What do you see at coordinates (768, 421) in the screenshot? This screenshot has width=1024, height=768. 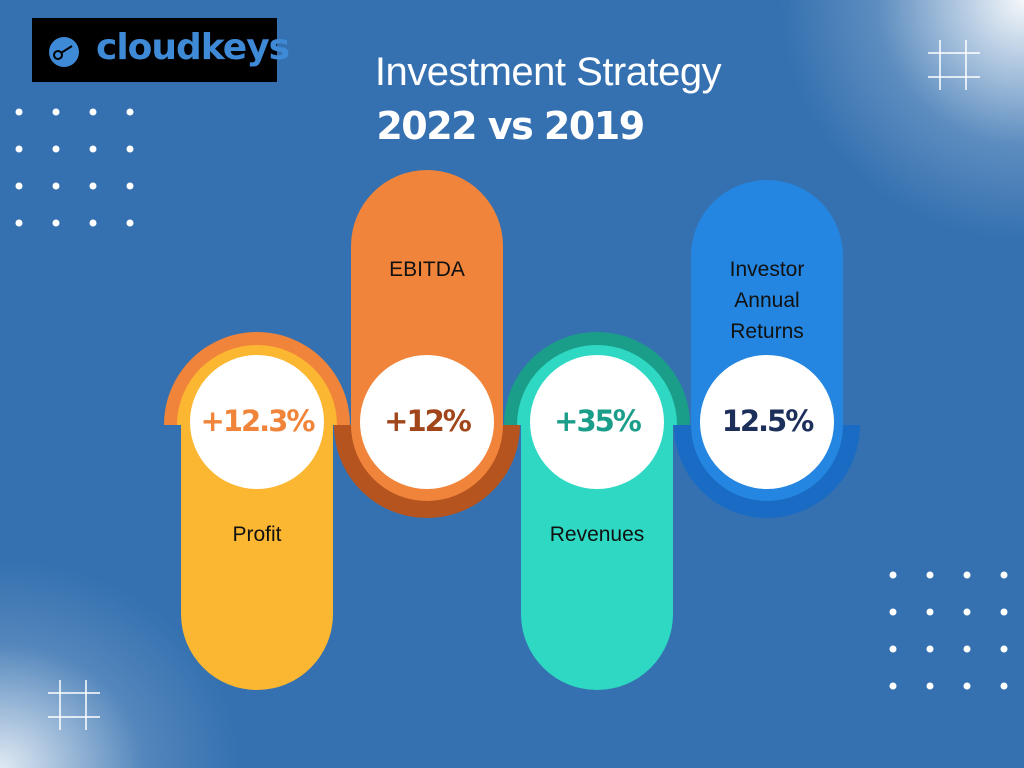 I see `item-value: 12.5%` at bounding box center [768, 421].